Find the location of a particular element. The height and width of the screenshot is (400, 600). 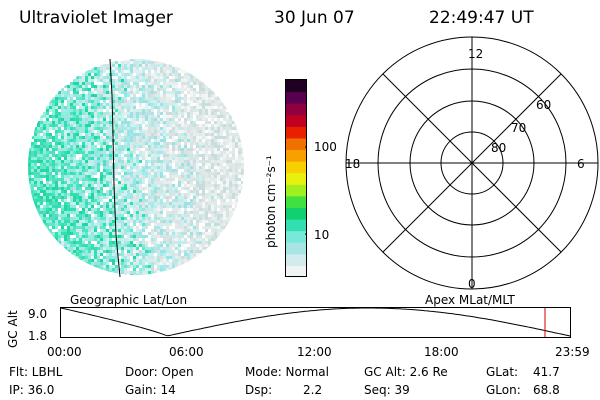

timeline-xtick-2359: 23:59 is located at coordinates (572, 352).